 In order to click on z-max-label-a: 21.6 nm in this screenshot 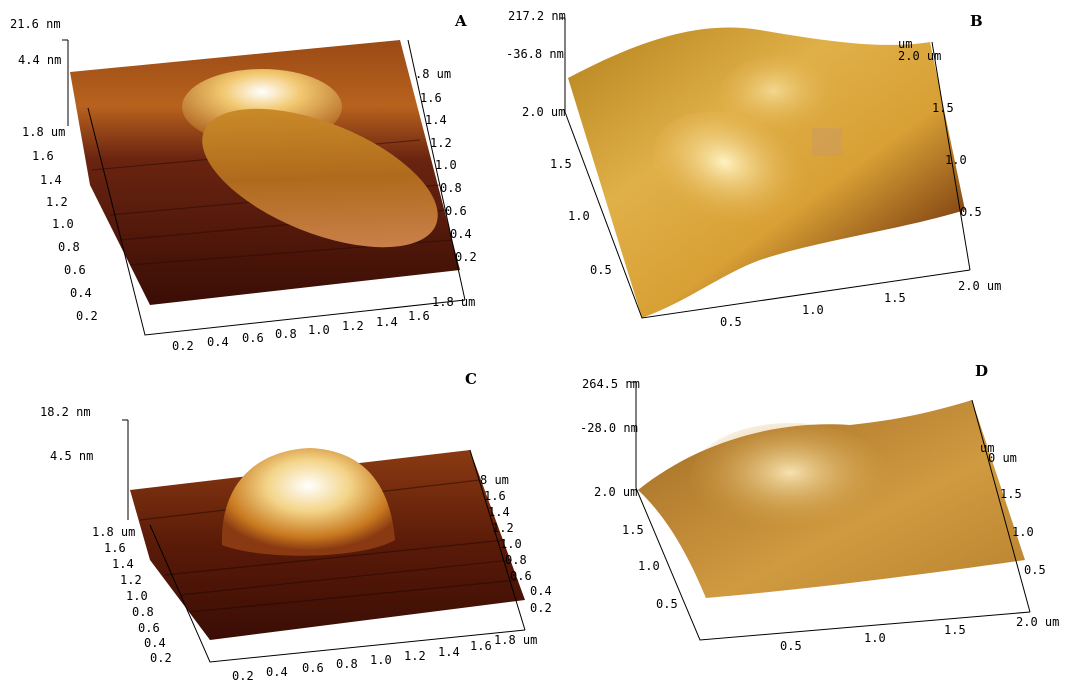, I will do `click(35, 24)`.